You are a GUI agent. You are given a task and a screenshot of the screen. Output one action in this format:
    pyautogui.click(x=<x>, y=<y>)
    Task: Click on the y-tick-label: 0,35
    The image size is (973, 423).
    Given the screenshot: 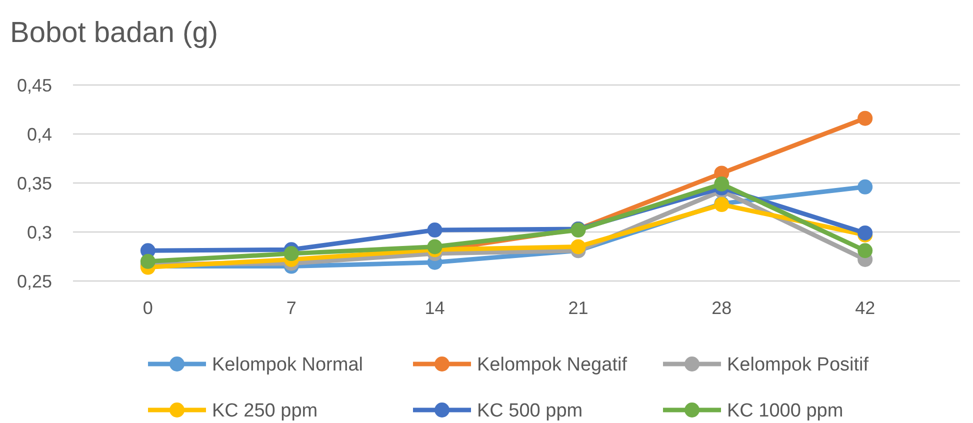 What is the action you would take?
    pyautogui.click(x=34, y=183)
    